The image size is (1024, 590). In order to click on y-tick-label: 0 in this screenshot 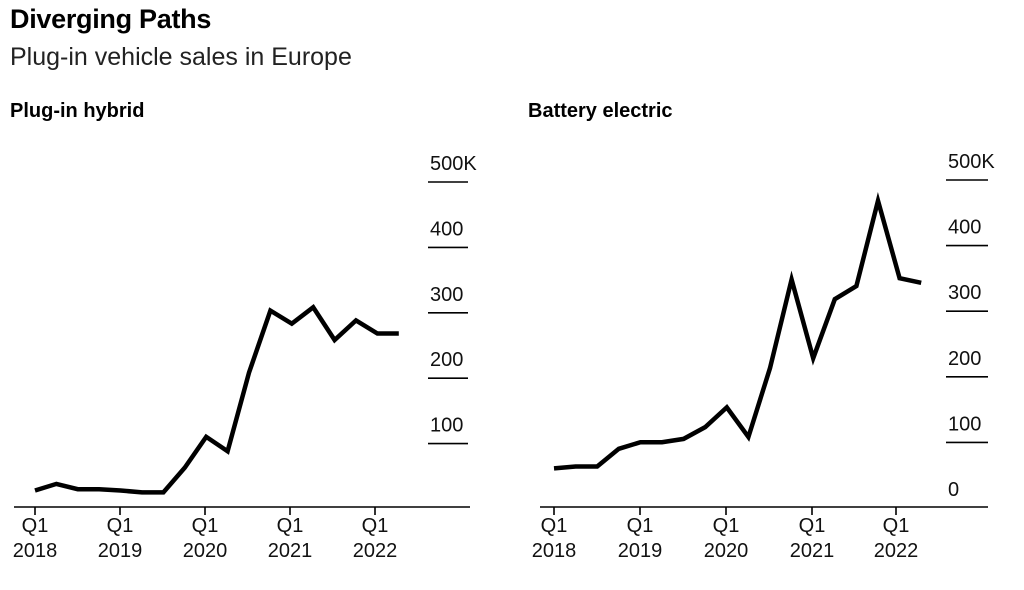, I will do `click(953, 490)`.